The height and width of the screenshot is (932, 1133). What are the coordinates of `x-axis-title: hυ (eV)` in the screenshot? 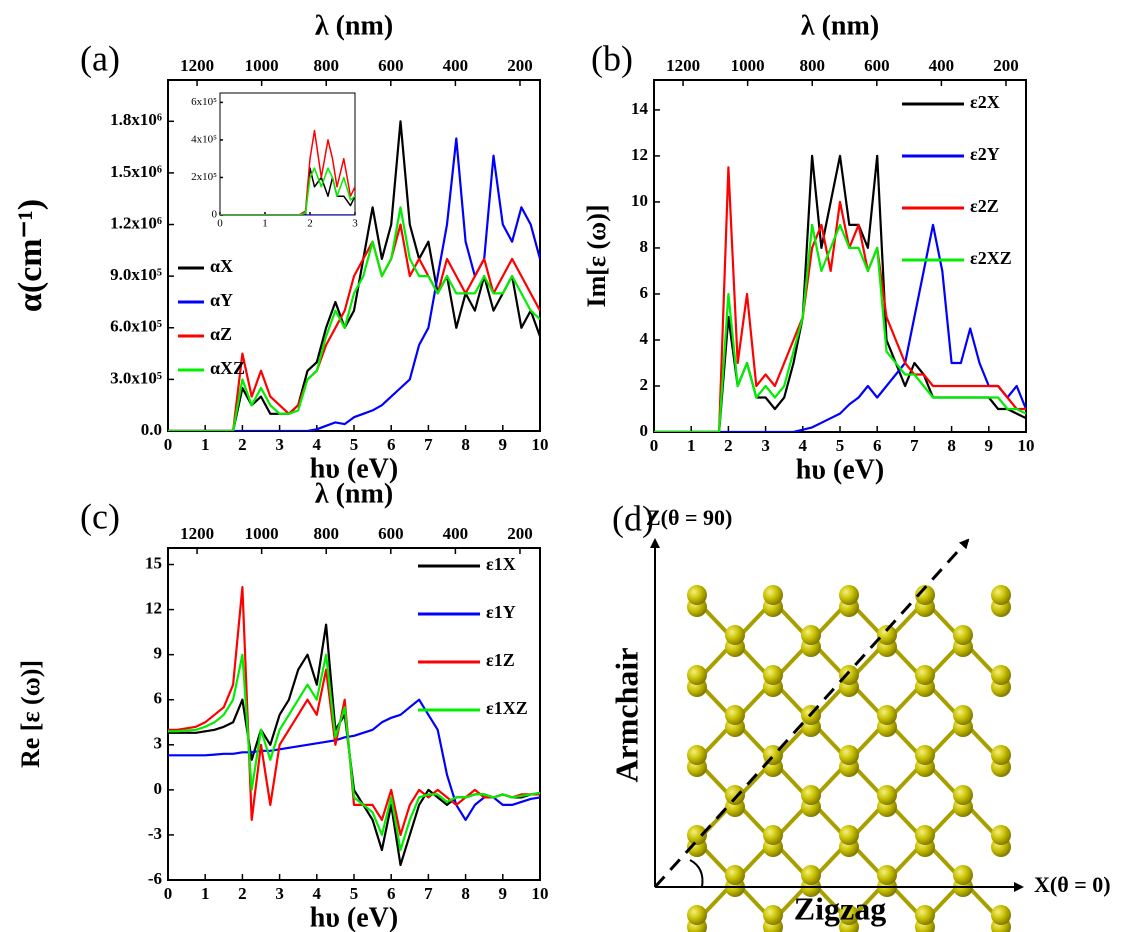 It's located at (354, 917).